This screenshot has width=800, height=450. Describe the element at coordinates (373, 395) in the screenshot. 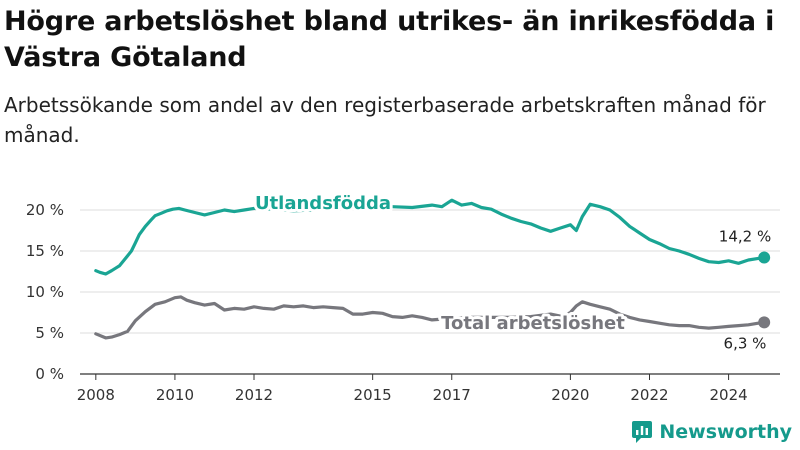

I see `x-tick-label: 2015` at that location.